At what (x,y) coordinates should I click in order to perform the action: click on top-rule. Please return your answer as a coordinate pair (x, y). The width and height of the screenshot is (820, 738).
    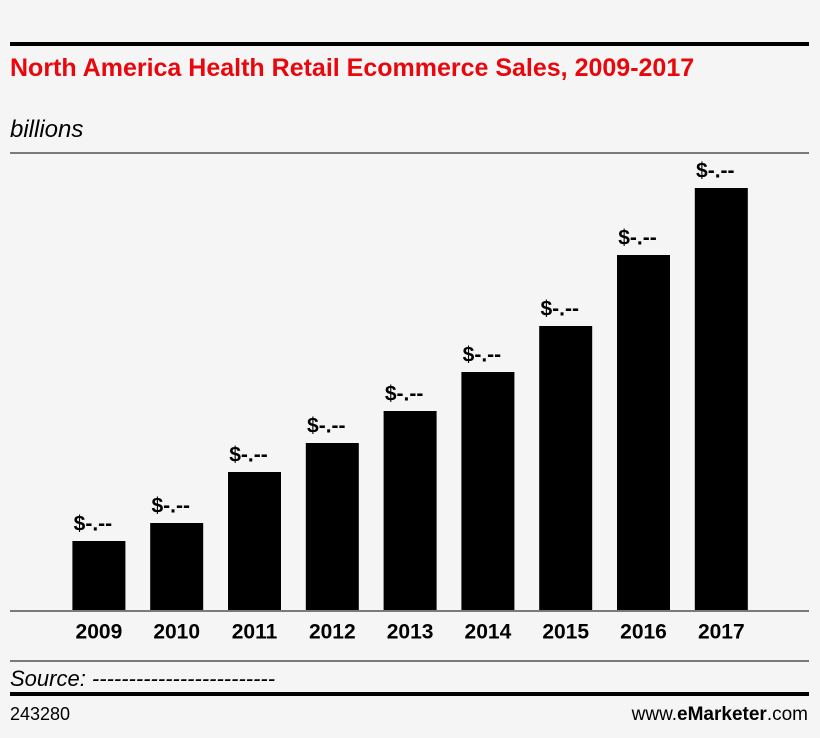
    Looking at the image, I should click on (409, 44).